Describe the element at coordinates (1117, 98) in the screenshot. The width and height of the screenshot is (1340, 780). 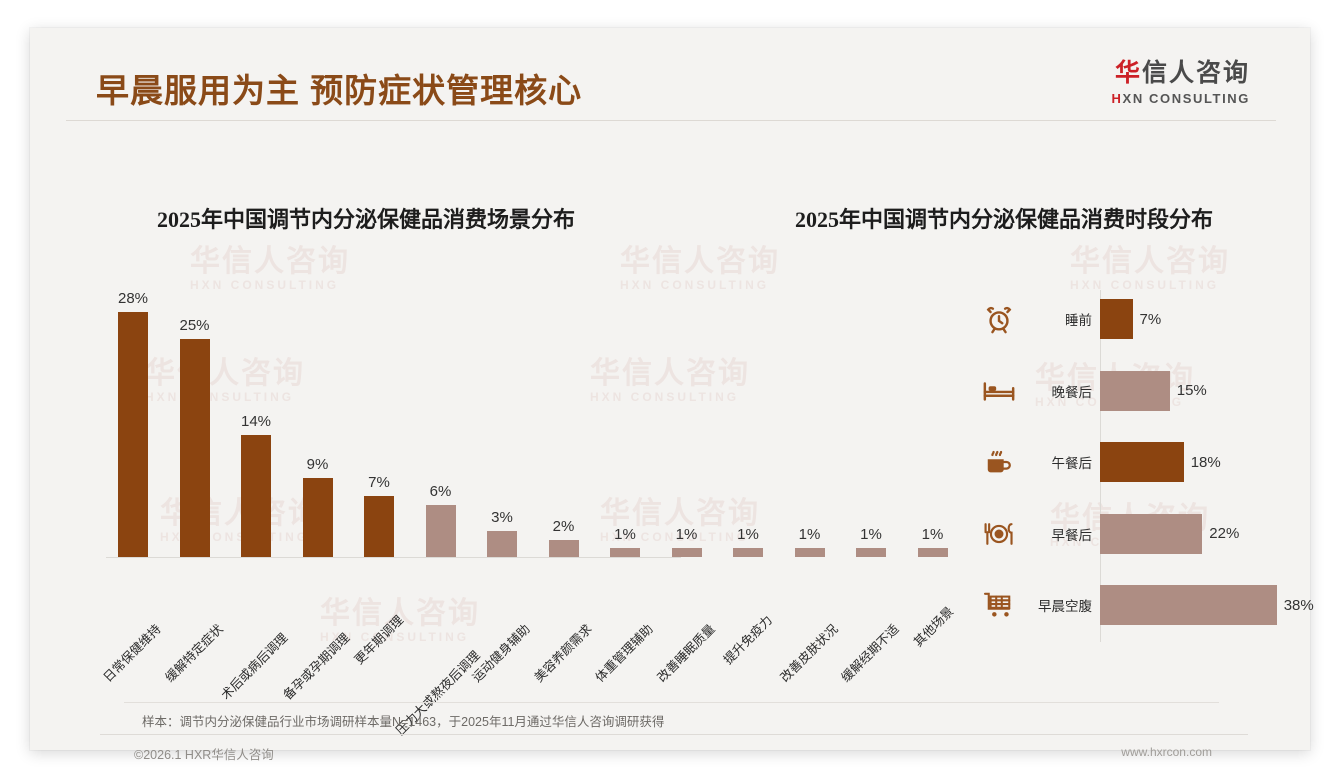
I see `logo-en-red: H` at that location.